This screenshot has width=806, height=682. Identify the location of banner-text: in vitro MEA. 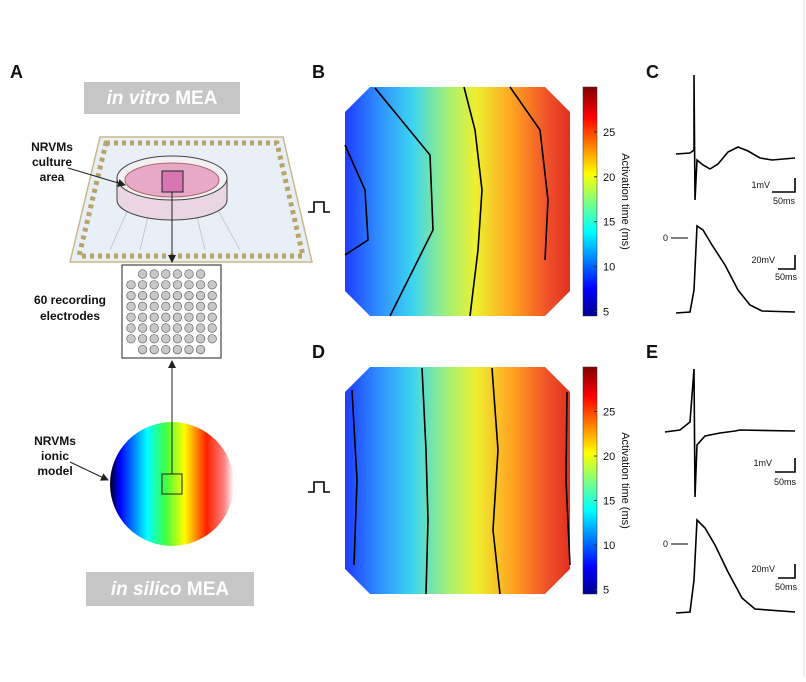
(162, 98).